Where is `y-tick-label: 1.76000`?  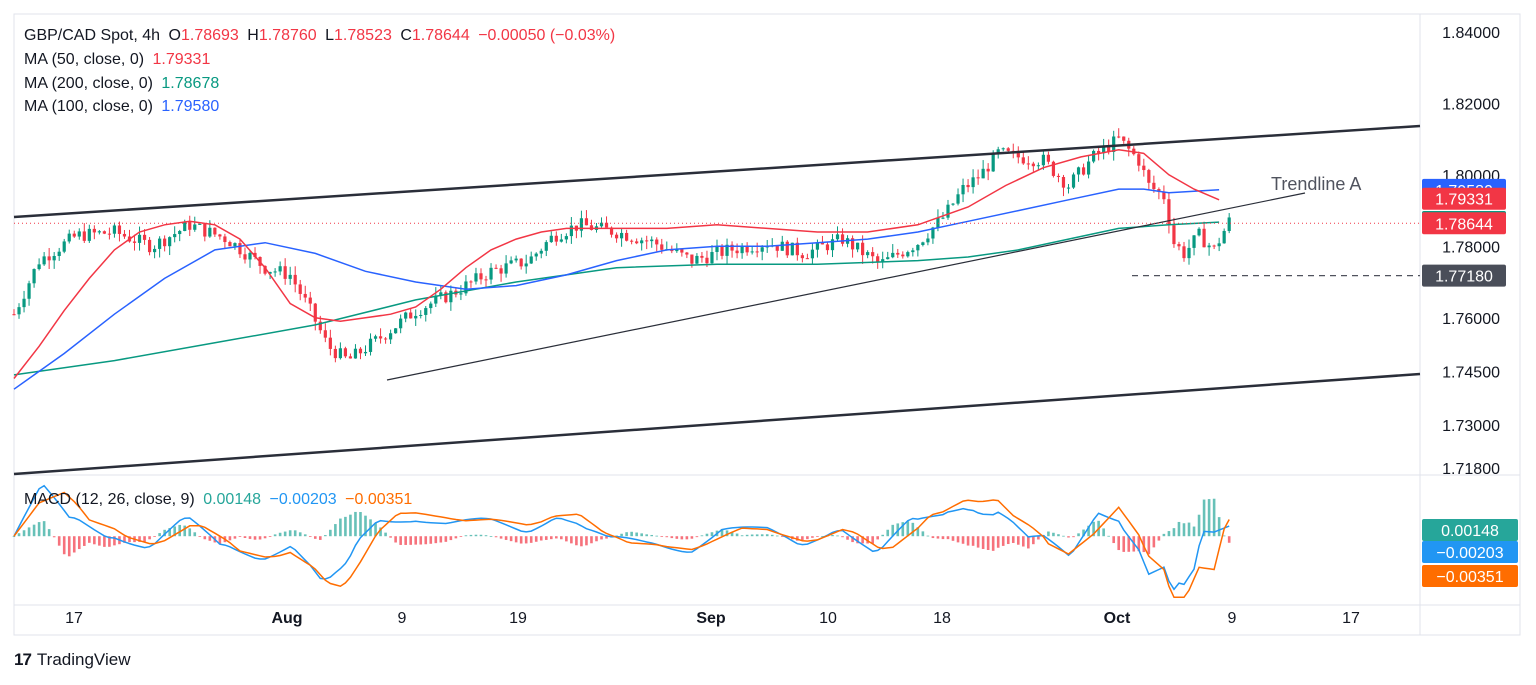
y-tick-label: 1.76000 is located at coordinates (1471, 319).